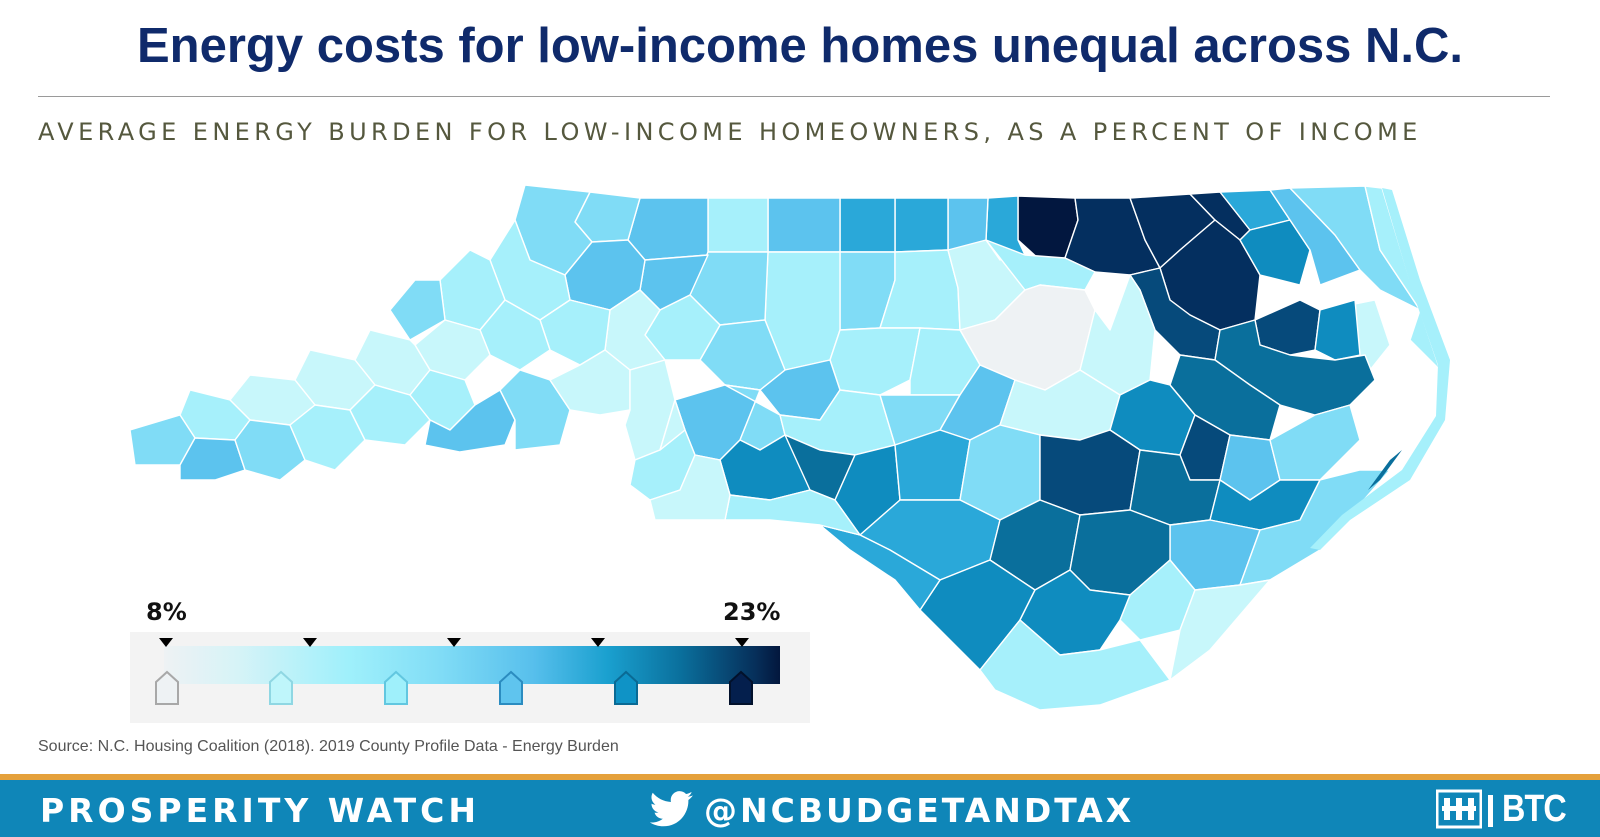 This screenshot has width=1600, height=837. Describe the element at coordinates (800, 777) in the screenshot. I see `footer-accent-stripe` at that location.